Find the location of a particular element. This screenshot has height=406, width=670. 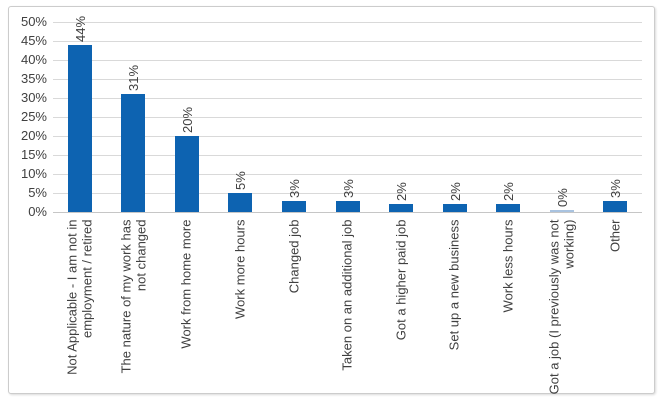

x-category-label: Changed job is located at coordinates (294, 306).